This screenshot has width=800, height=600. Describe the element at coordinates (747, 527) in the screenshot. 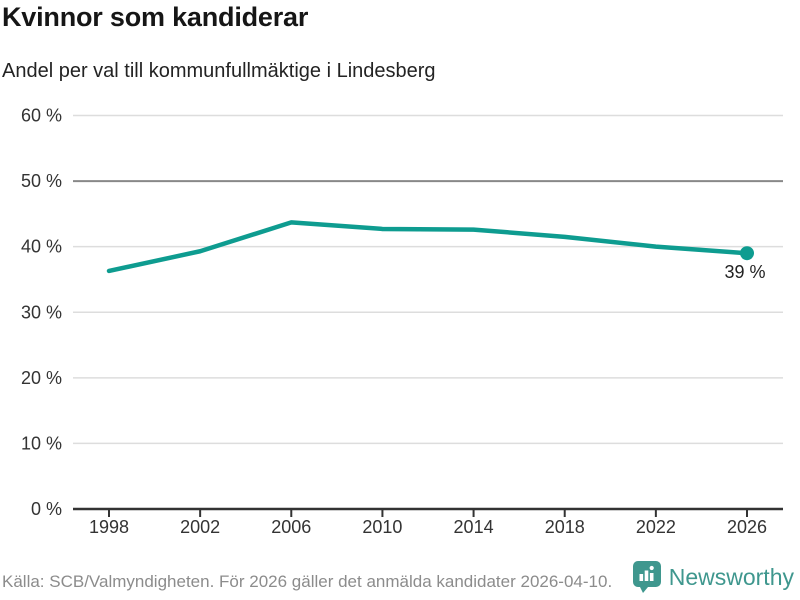

I see `x-tick-label: 2026` at that location.